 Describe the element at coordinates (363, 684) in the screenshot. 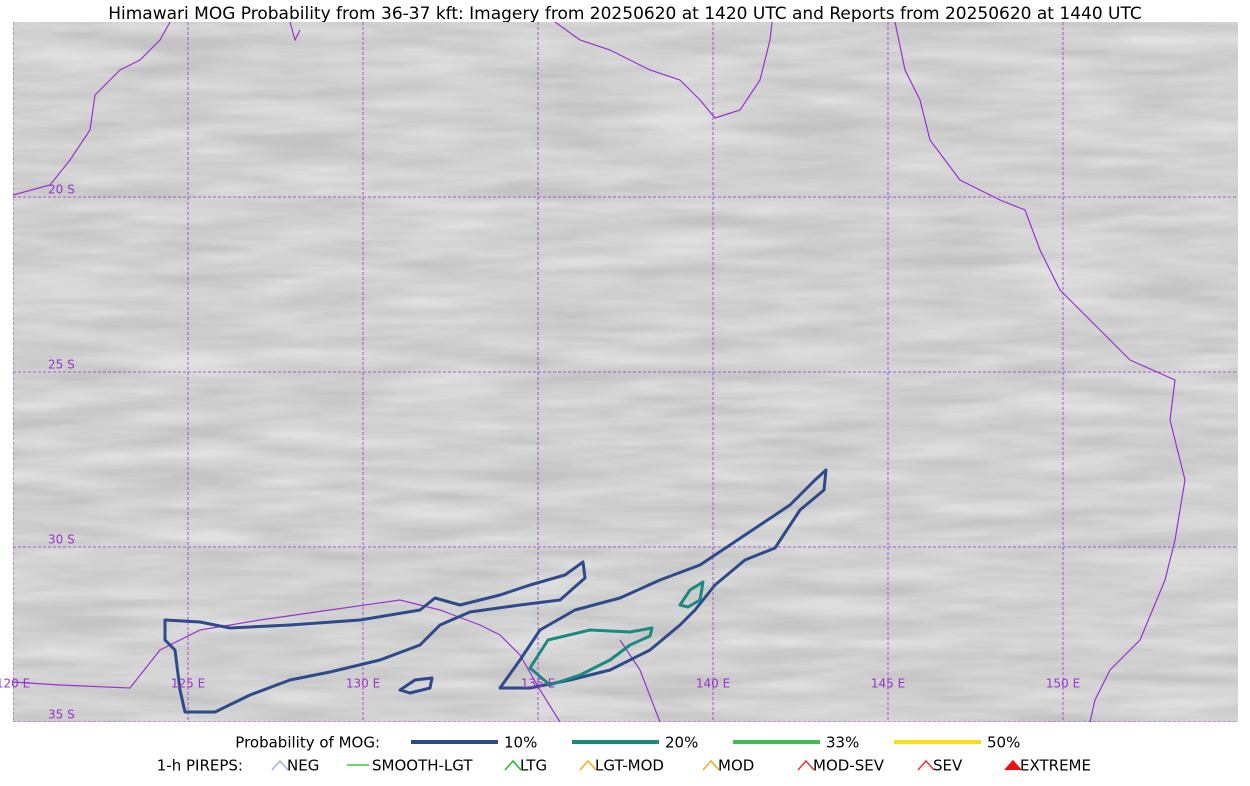

I see `lon-label: 130 E` at that location.